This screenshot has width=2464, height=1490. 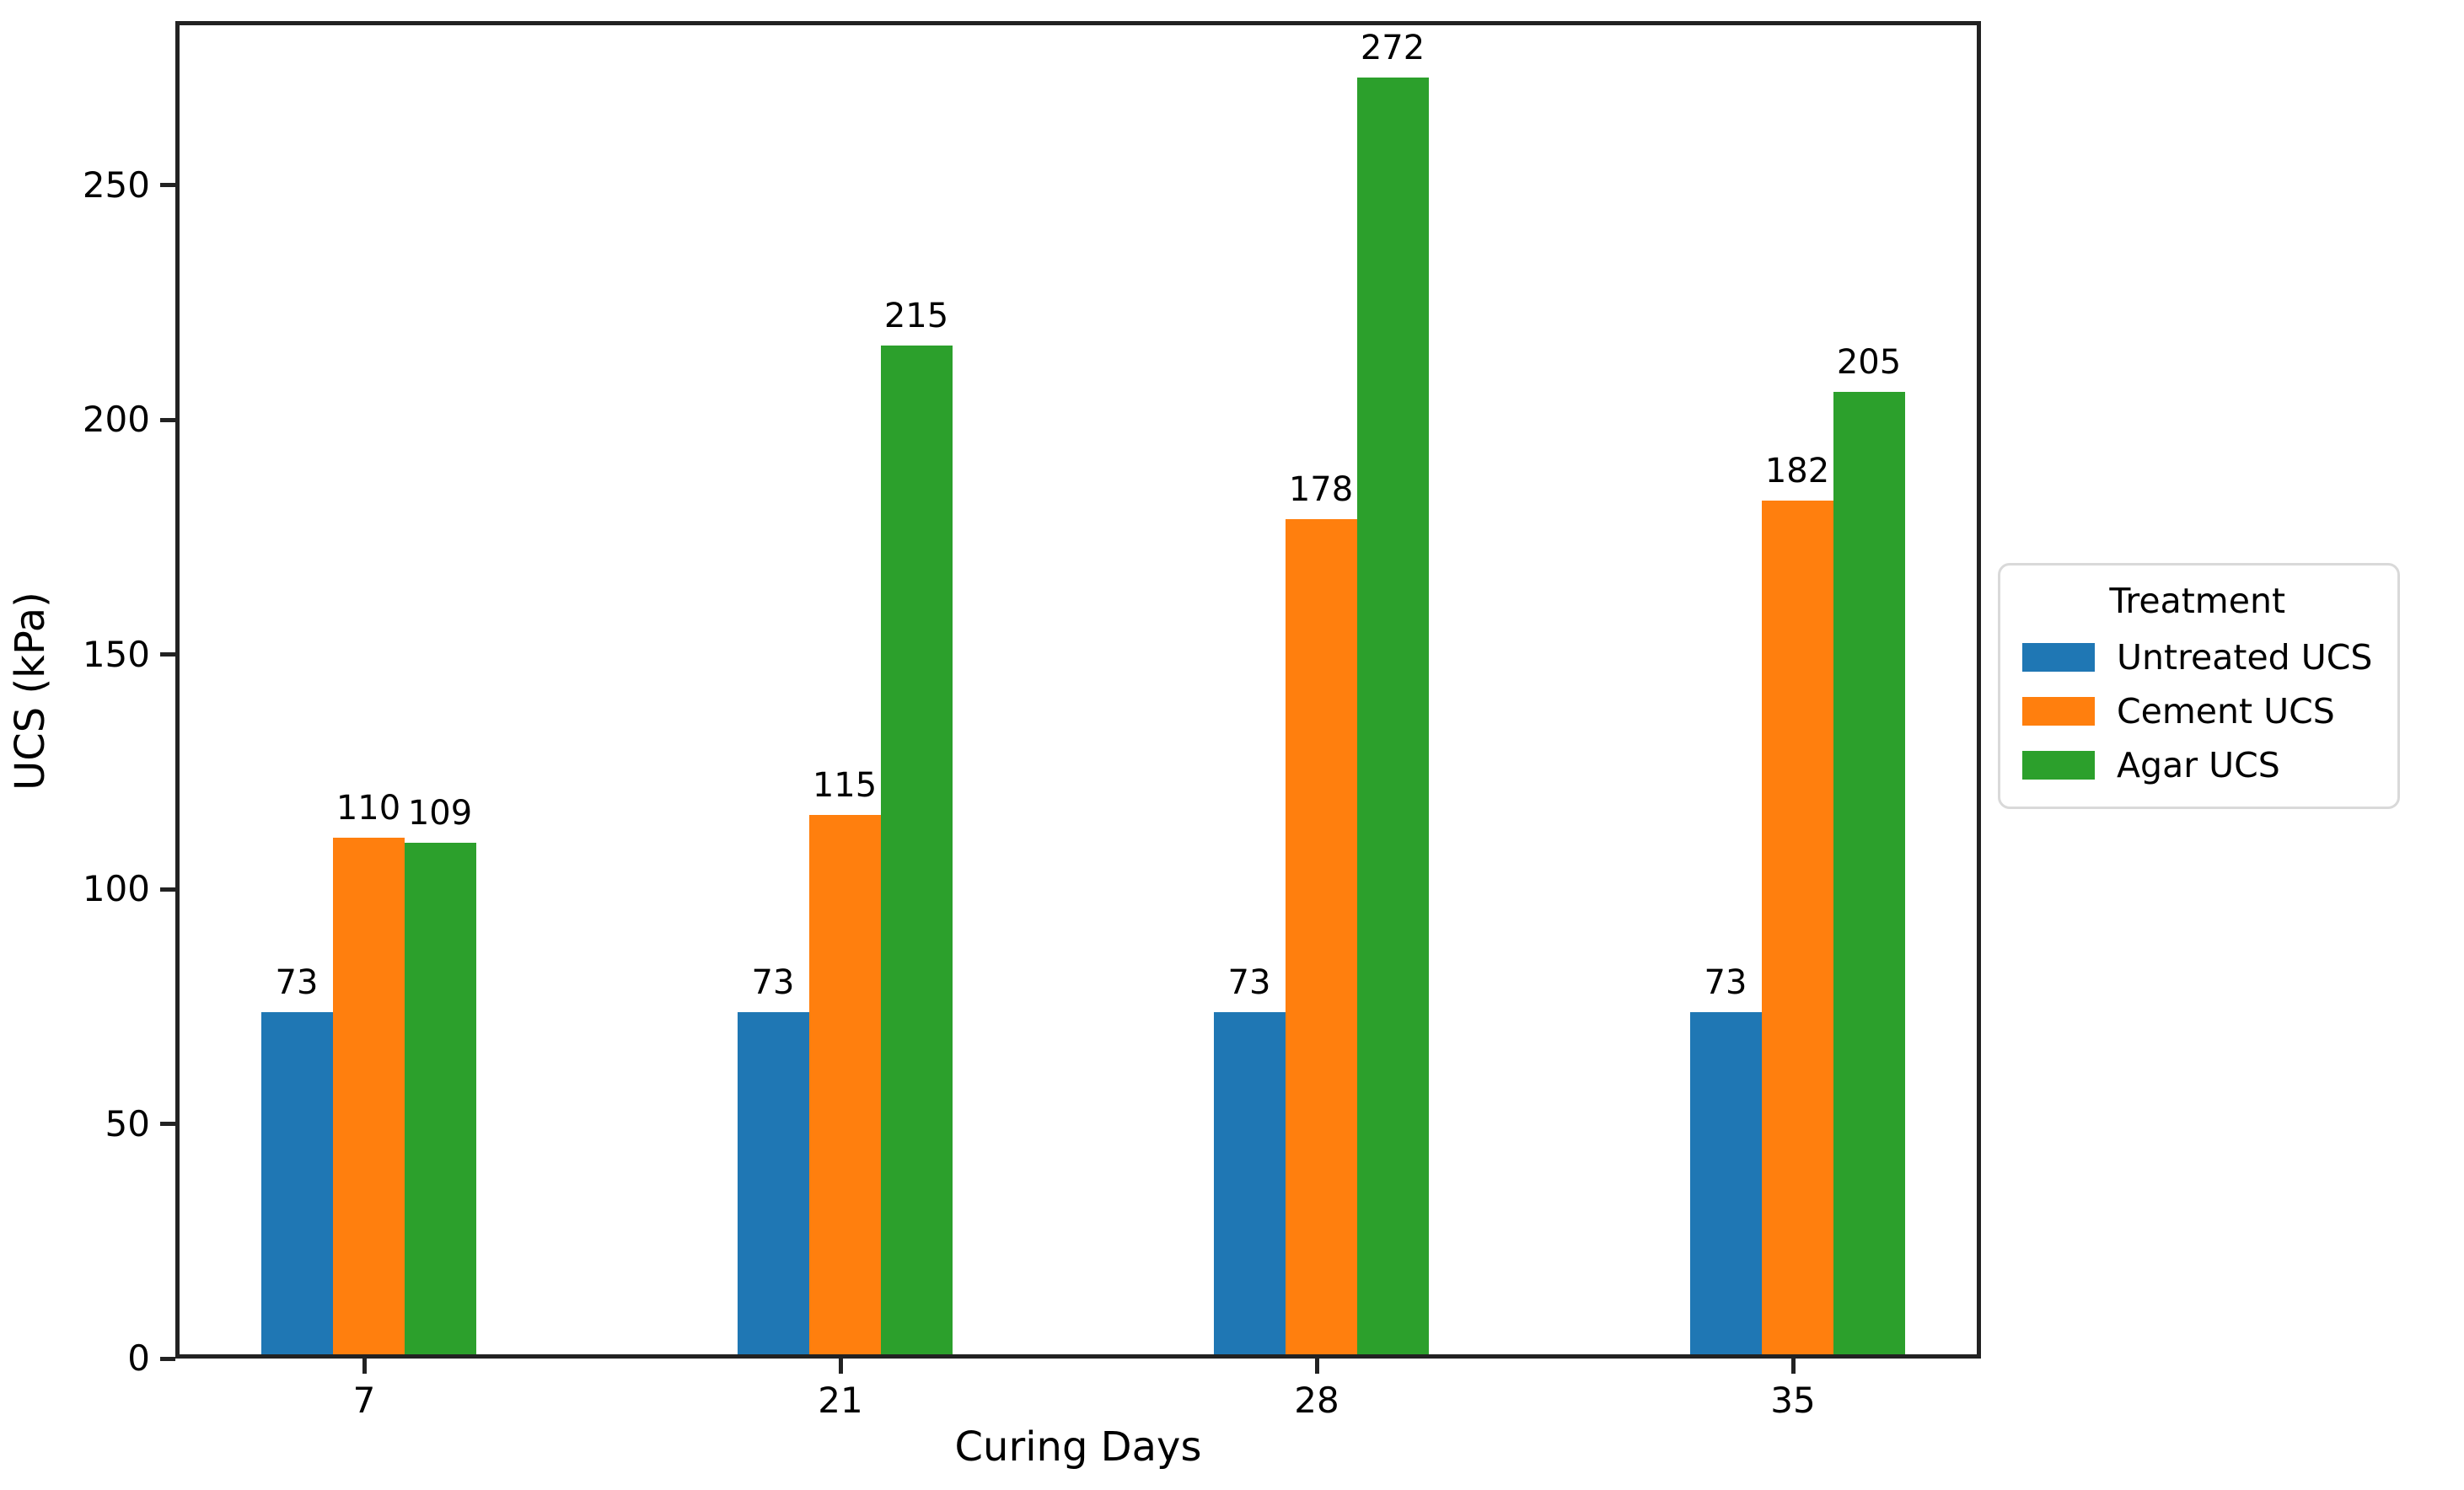 I want to click on legend-item-label: Untreated UCS, so click(x=2245, y=657).